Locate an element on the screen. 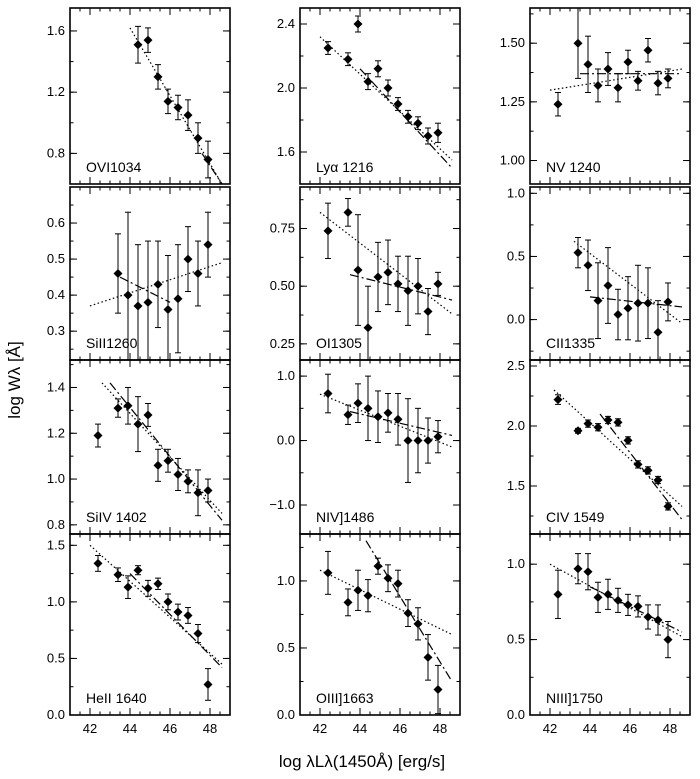 The width and height of the screenshot is (700, 779). x-tick-label: 48 is located at coordinates (670, 728).